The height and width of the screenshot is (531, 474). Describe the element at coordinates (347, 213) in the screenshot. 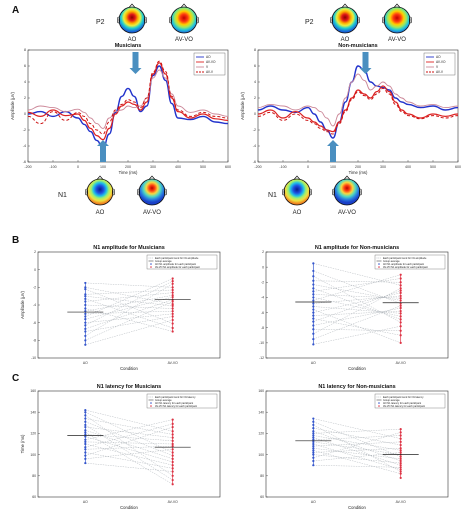

I see `n1-avvo-label-nonmusicians: AV-VO` at that location.